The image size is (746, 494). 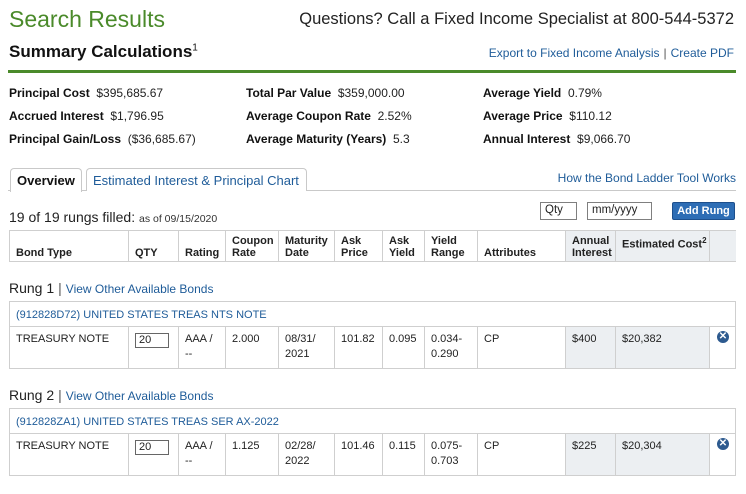 What do you see at coordinates (325, 93) in the screenshot?
I see `stat-total-par-value: Total Par Value $359,000.00` at bounding box center [325, 93].